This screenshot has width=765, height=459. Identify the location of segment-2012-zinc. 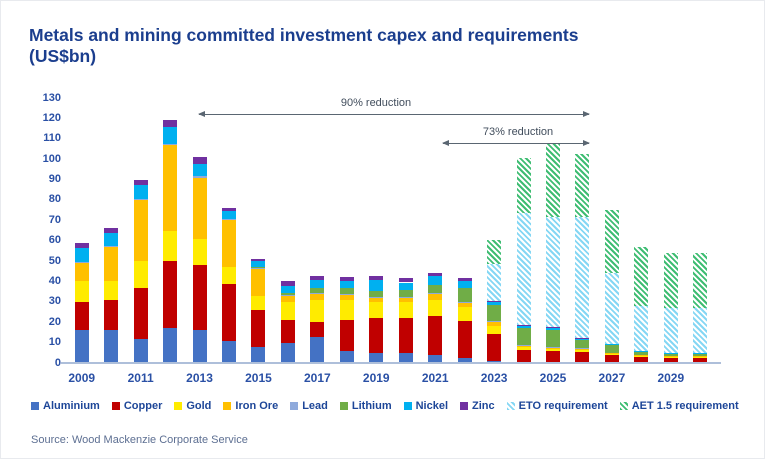
(170, 123).